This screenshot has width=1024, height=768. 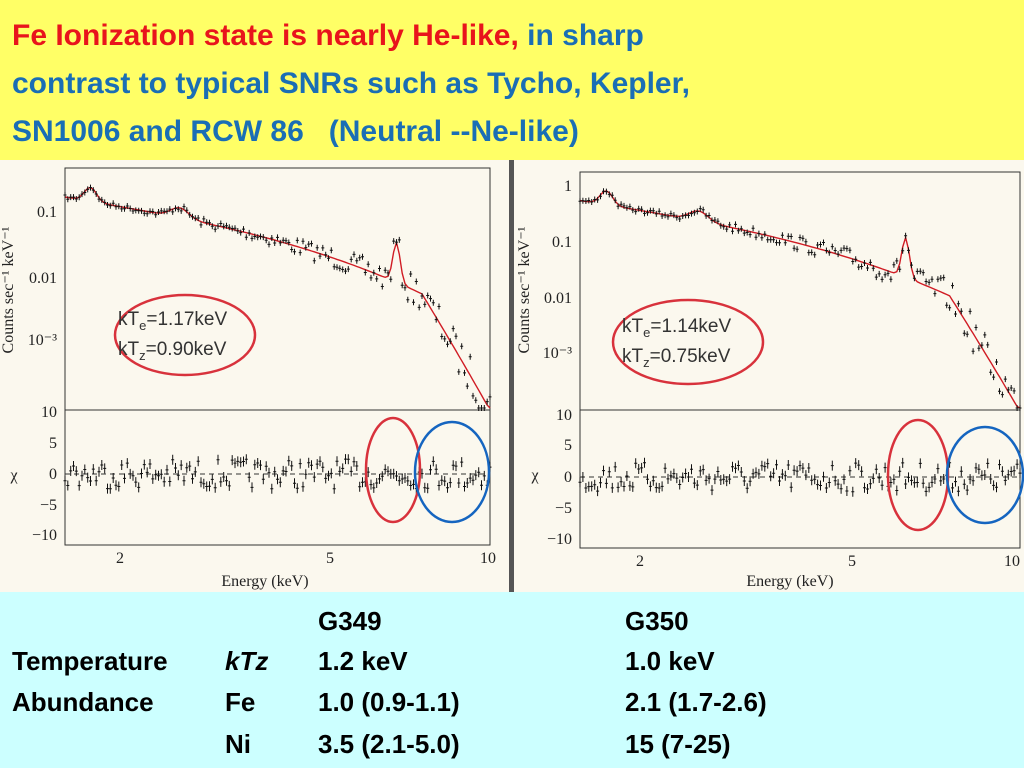 I want to click on cell: 15 (7-25), so click(x=678, y=744).